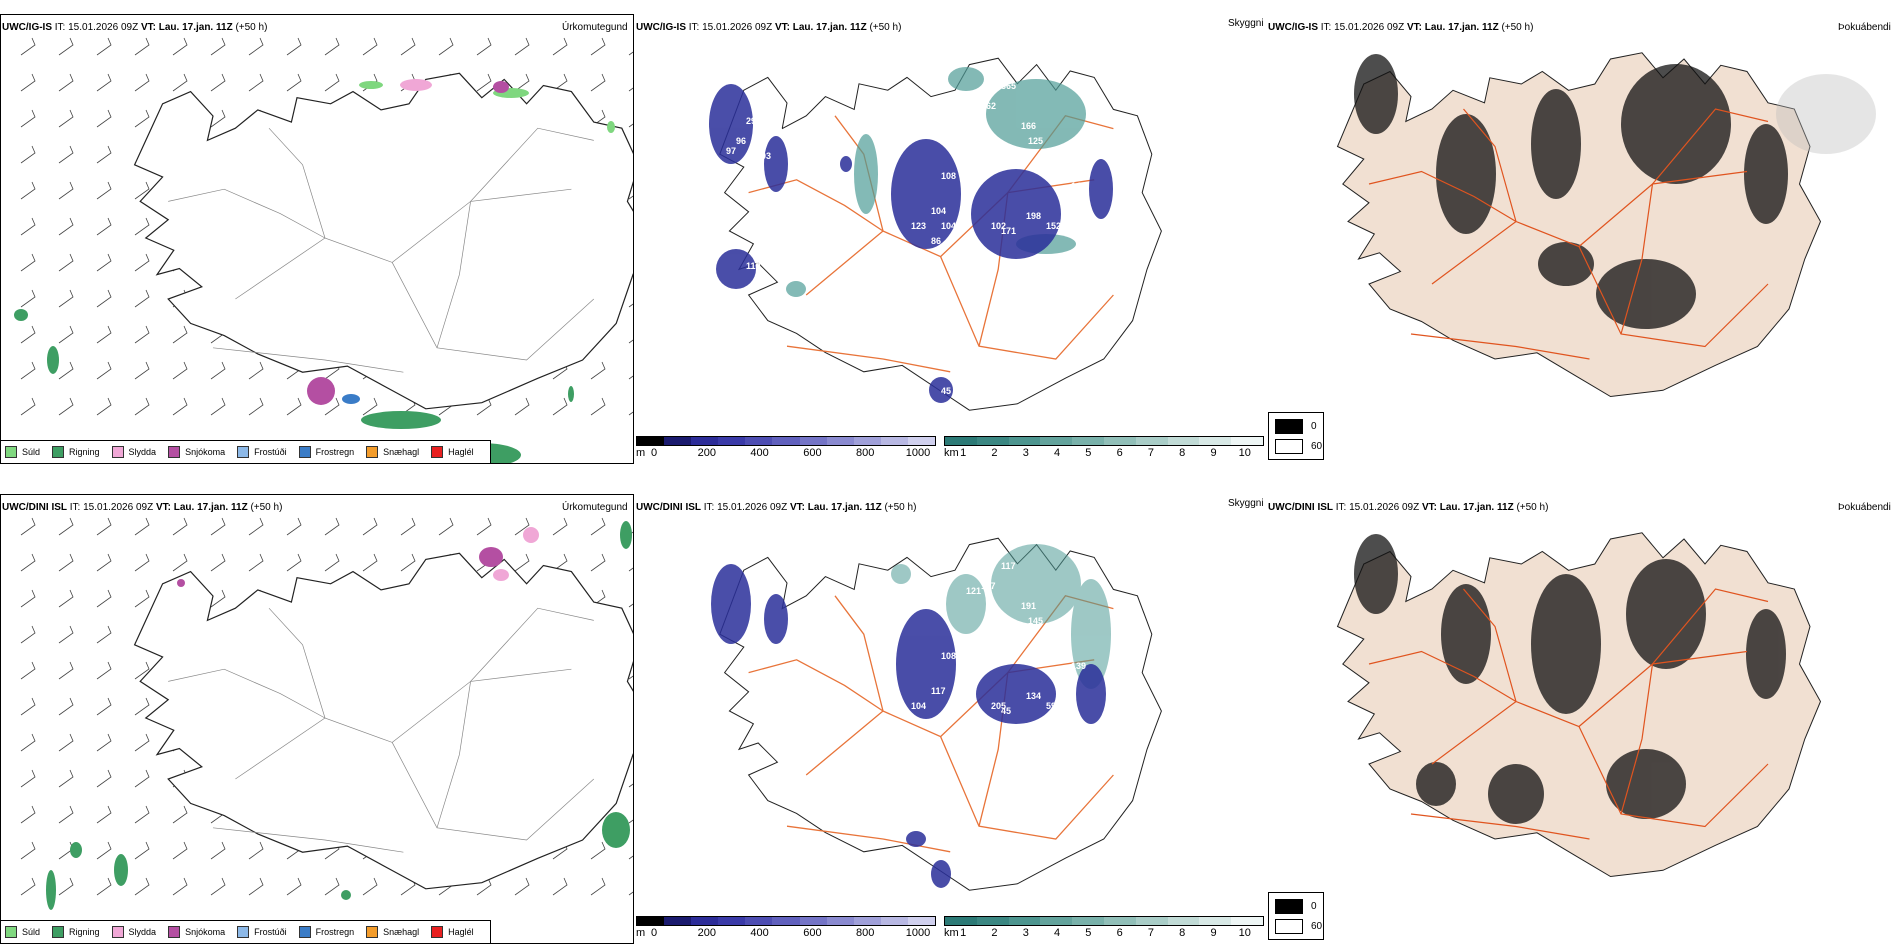 The image size is (1900, 950). I want to click on legend-item: Frostregn, so click(326, 932).